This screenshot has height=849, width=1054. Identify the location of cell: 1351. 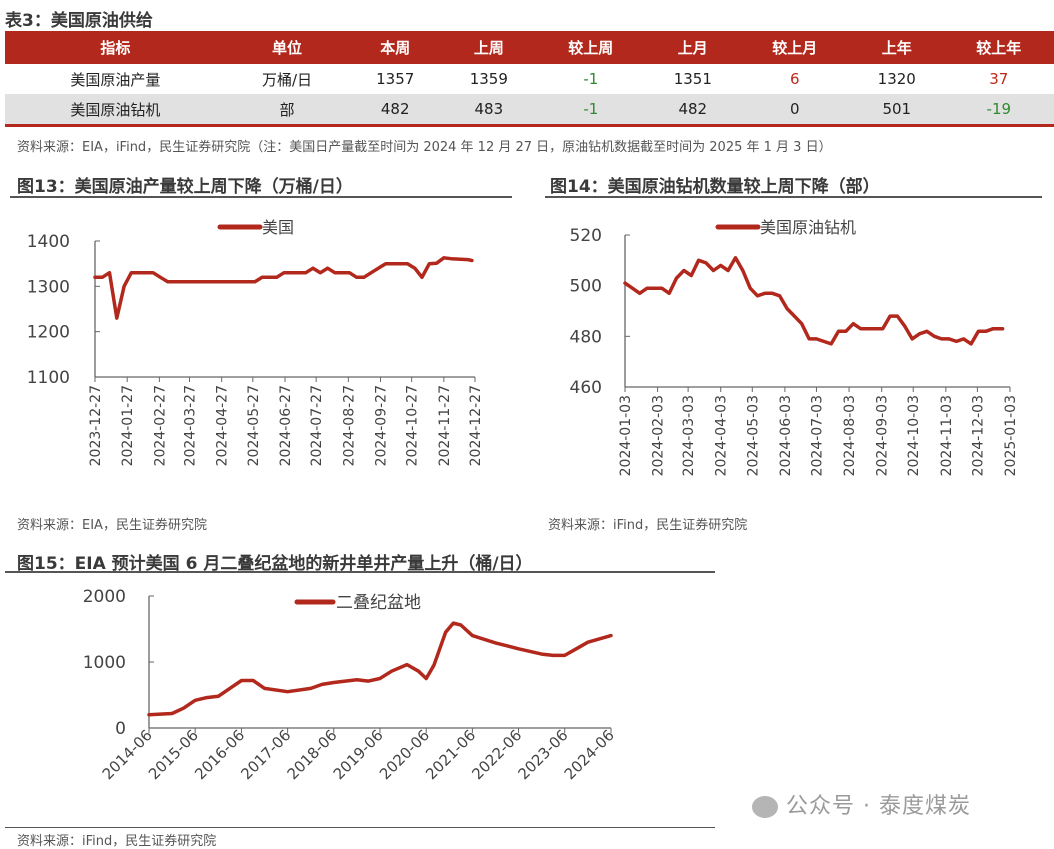
(692, 79).